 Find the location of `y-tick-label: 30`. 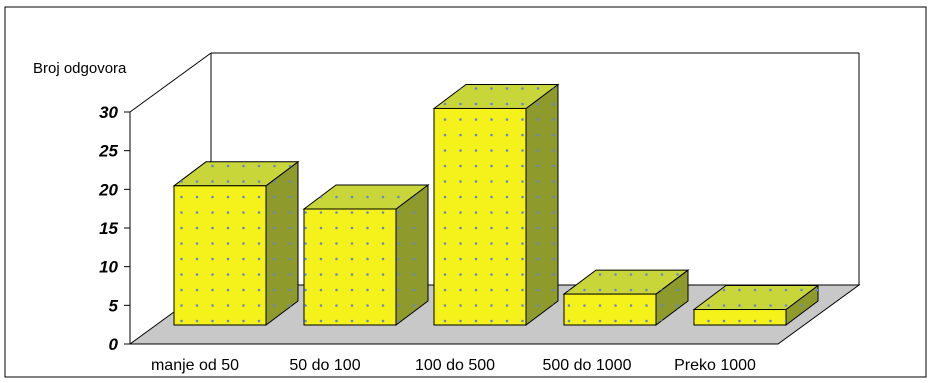

y-tick-label: 30 is located at coordinates (108, 112).